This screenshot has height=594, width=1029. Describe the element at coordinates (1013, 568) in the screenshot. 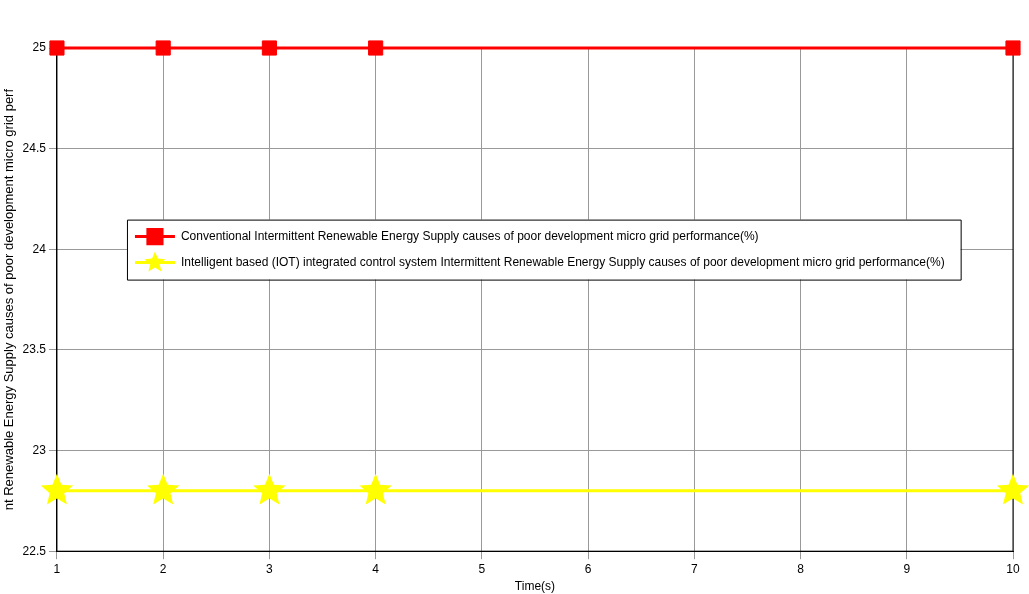

I see `x-tick-label: 10` at that location.